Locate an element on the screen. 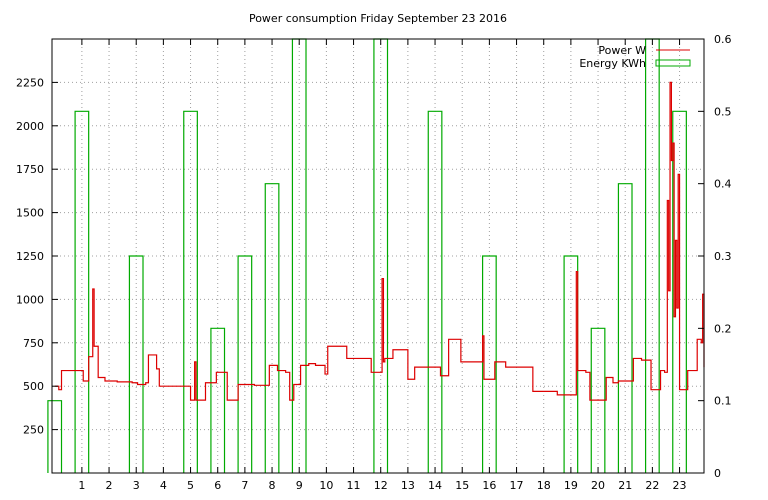 The height and width of the screenshot is (500, 768). x-tick-label: 19 is located at coordinates (571, 485).